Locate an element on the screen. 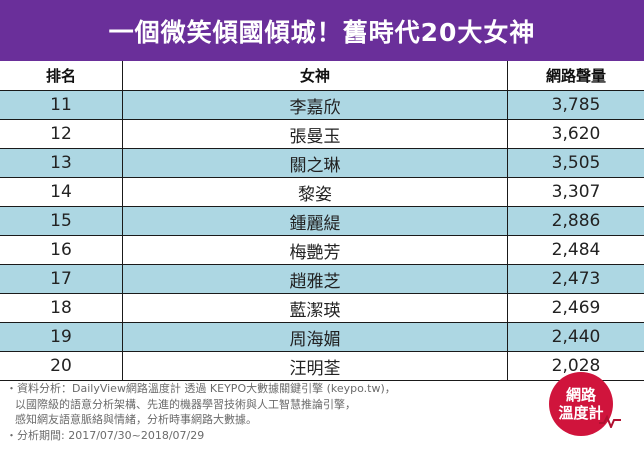  volume-cell: 3,620 is located at coordinates (576, 134).